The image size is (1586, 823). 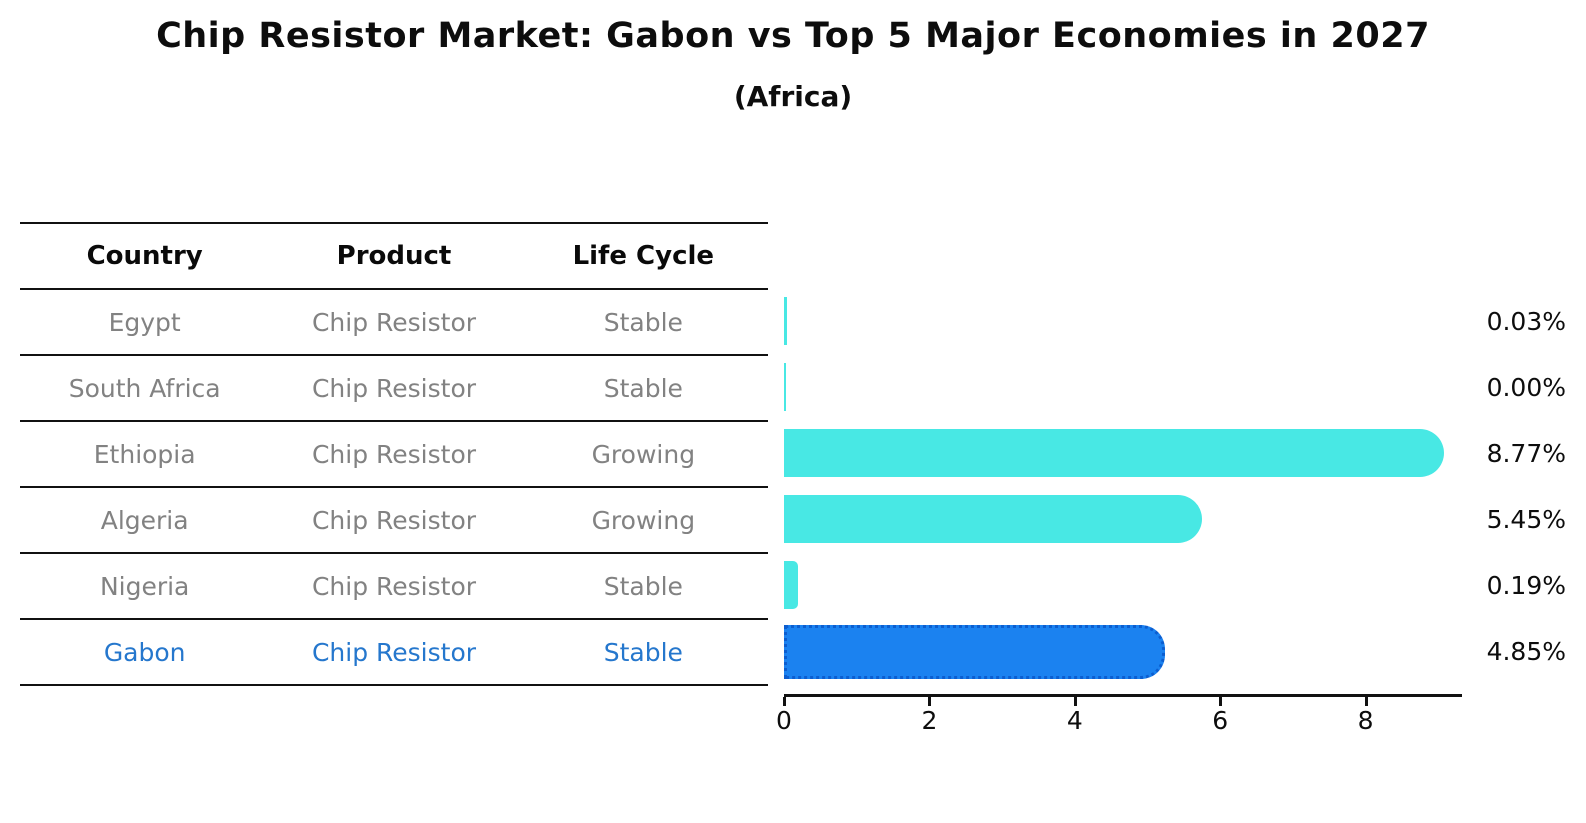 I want to click on x-tick-label: 4, so click(x=1074, y=720).